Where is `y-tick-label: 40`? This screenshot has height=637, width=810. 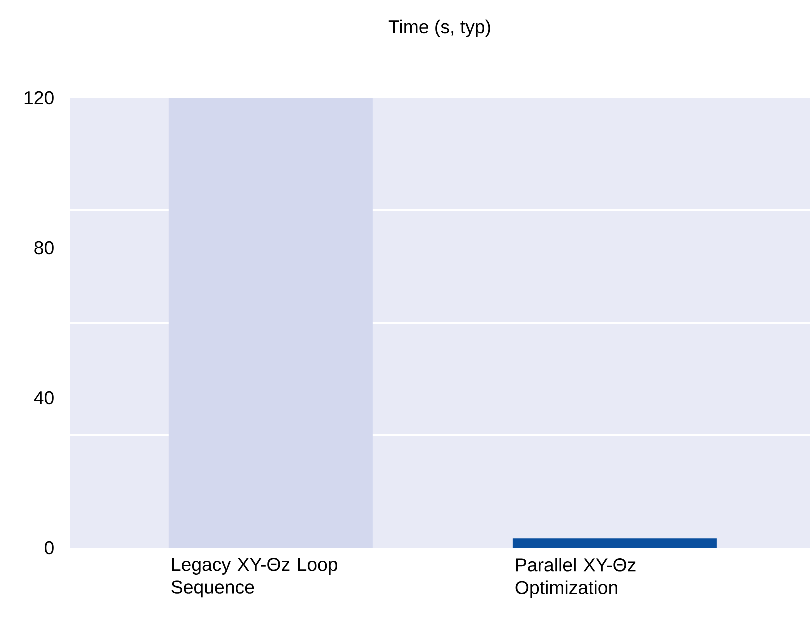 y-tick-label: 40 is located at coordinates (44, 398).